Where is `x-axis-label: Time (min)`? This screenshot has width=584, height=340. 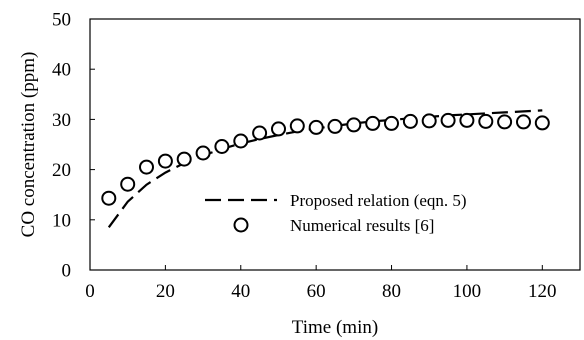
x-axis-label: Time (min) is located at coordinates (335, 327).